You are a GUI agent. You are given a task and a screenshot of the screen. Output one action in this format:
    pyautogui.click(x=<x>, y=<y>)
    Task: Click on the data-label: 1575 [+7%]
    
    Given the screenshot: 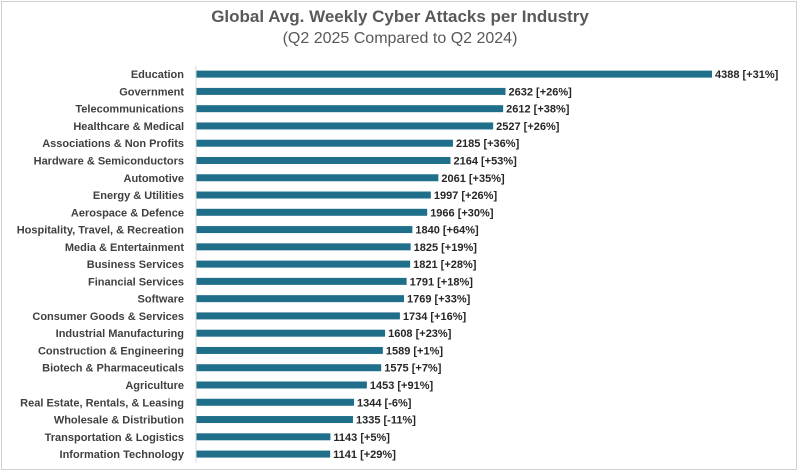 What is the action you would take?
    pyautogui.click(x=413, y=369)
    